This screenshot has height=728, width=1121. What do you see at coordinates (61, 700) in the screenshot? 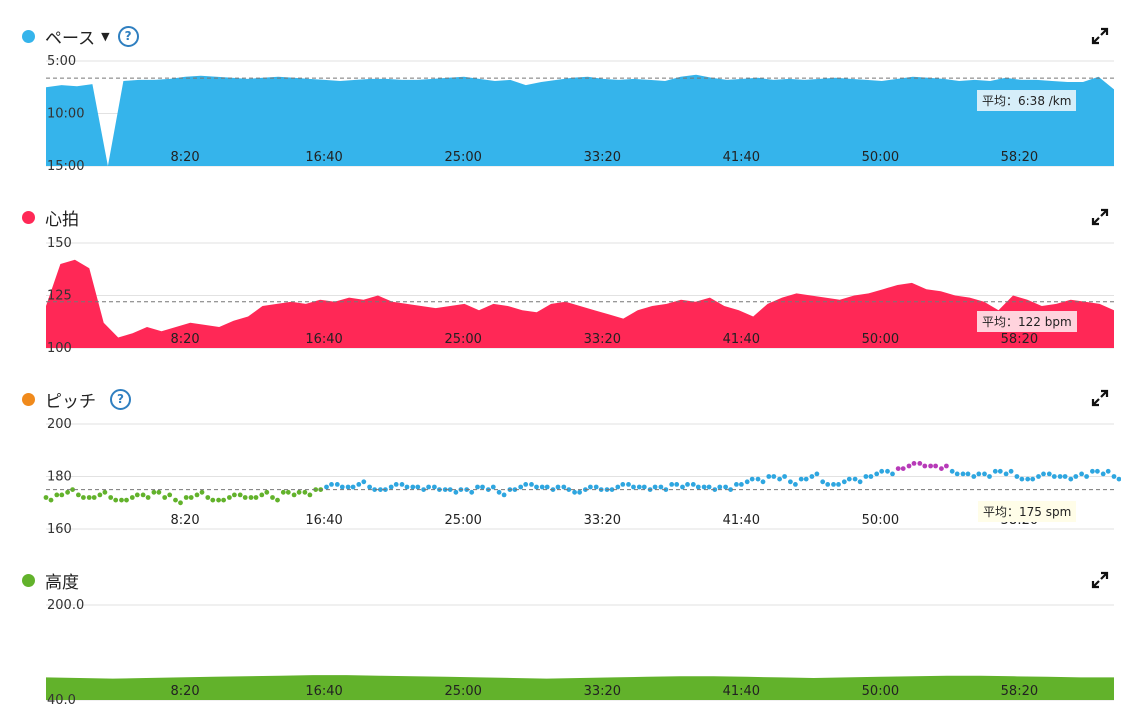
I see `y-tick-label: 40.0` at bounding box center [61, 700].